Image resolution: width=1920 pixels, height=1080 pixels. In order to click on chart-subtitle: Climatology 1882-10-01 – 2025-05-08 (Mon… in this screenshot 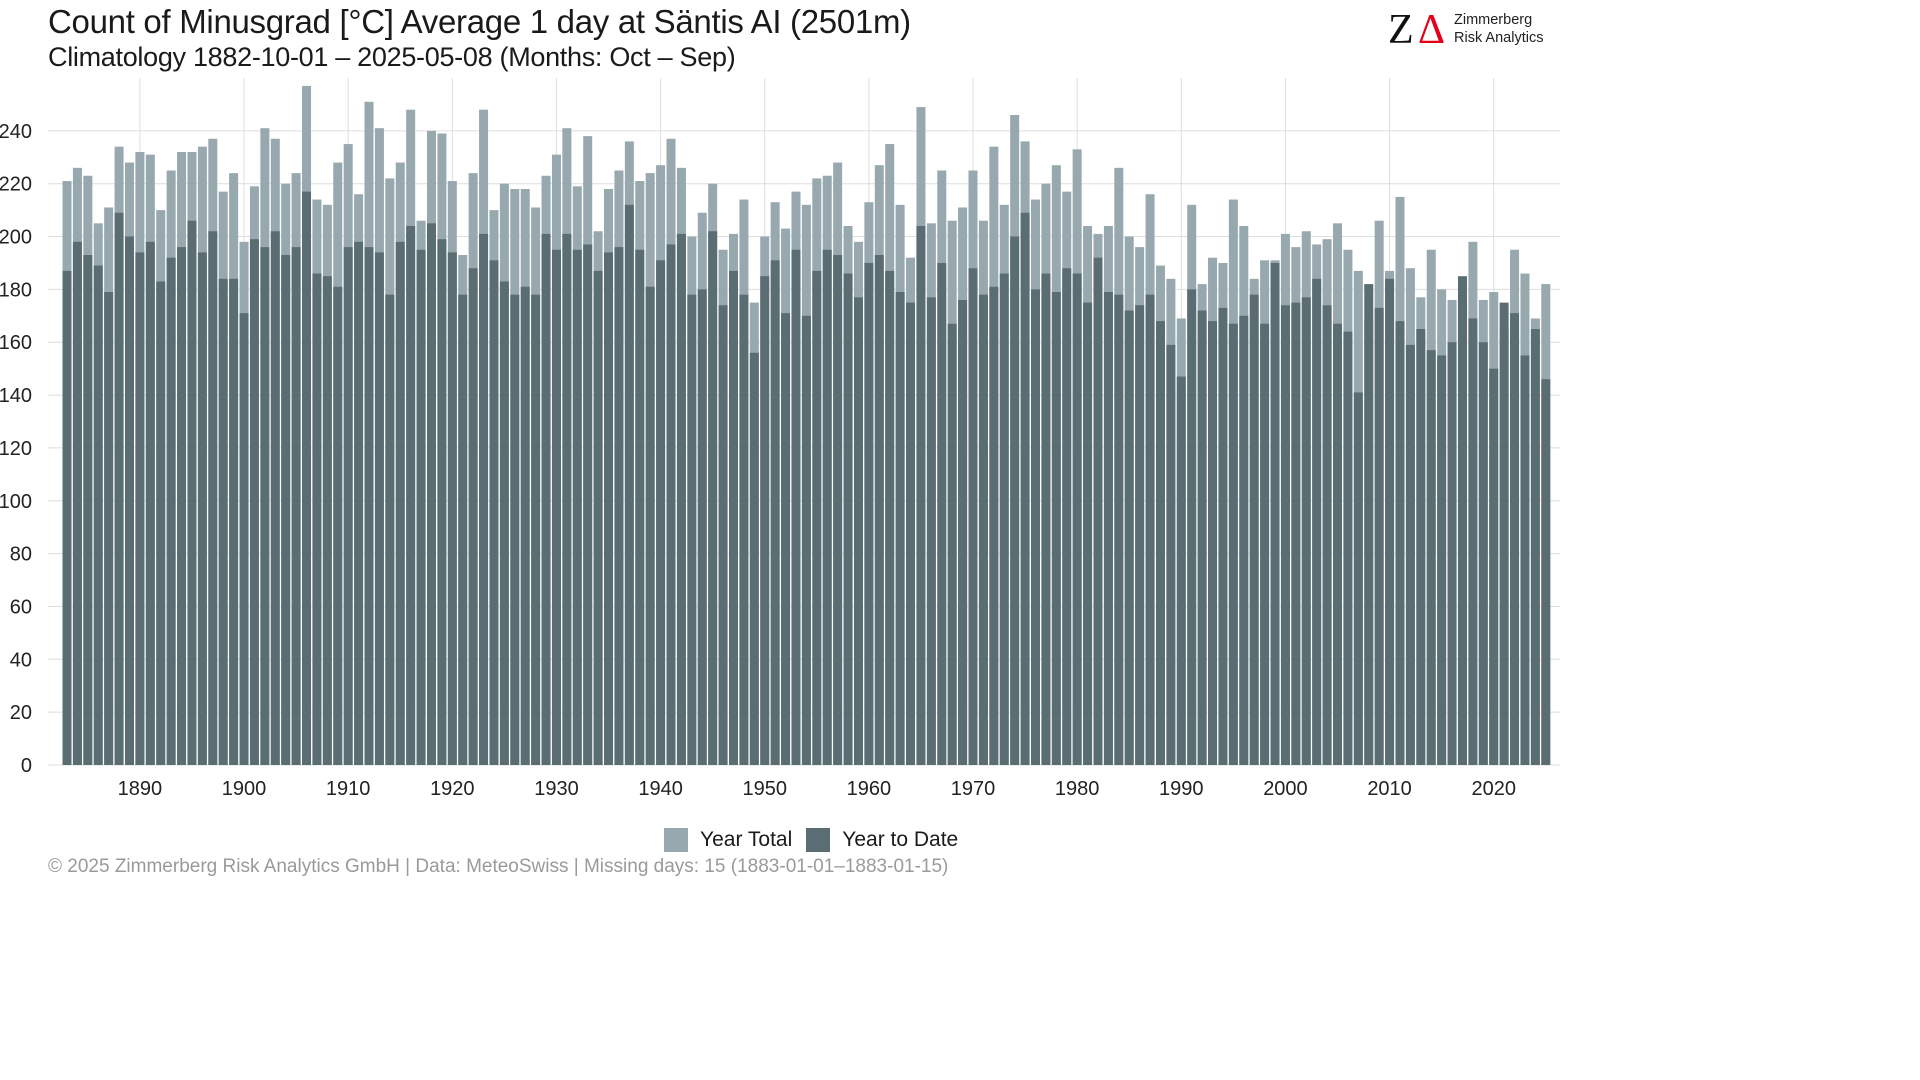, I will do `click(392, 57)`.